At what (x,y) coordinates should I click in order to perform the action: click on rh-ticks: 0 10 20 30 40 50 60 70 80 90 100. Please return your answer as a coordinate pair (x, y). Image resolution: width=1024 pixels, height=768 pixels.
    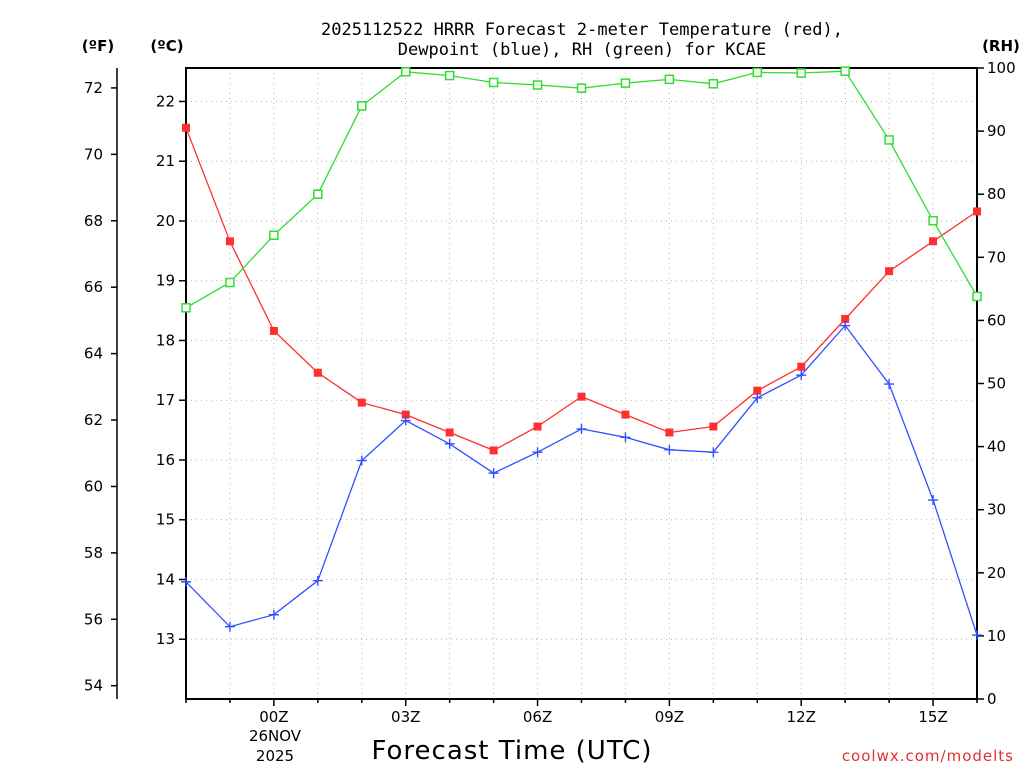
    Looking at the image, I should click on (996, 383).